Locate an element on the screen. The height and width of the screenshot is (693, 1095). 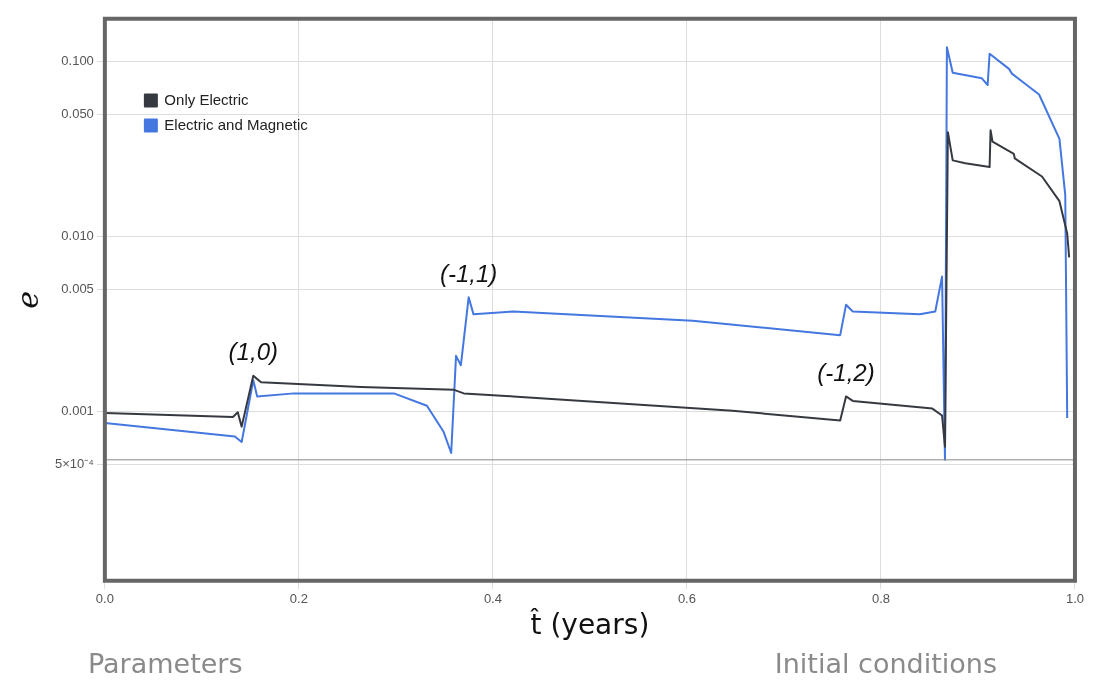
annotation: (1,0) is located at coordinates (253, 352).